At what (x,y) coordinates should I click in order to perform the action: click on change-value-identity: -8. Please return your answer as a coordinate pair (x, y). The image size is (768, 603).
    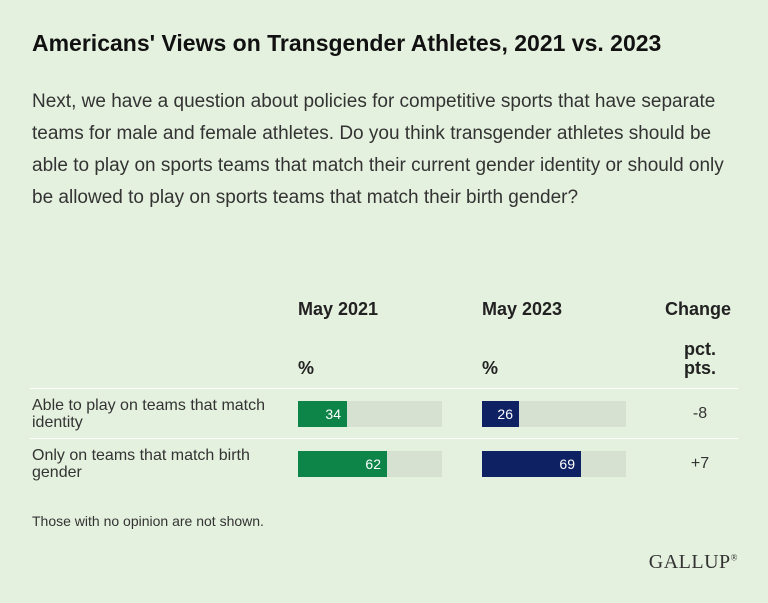
    Looking at the image, I should click on (700, 413).